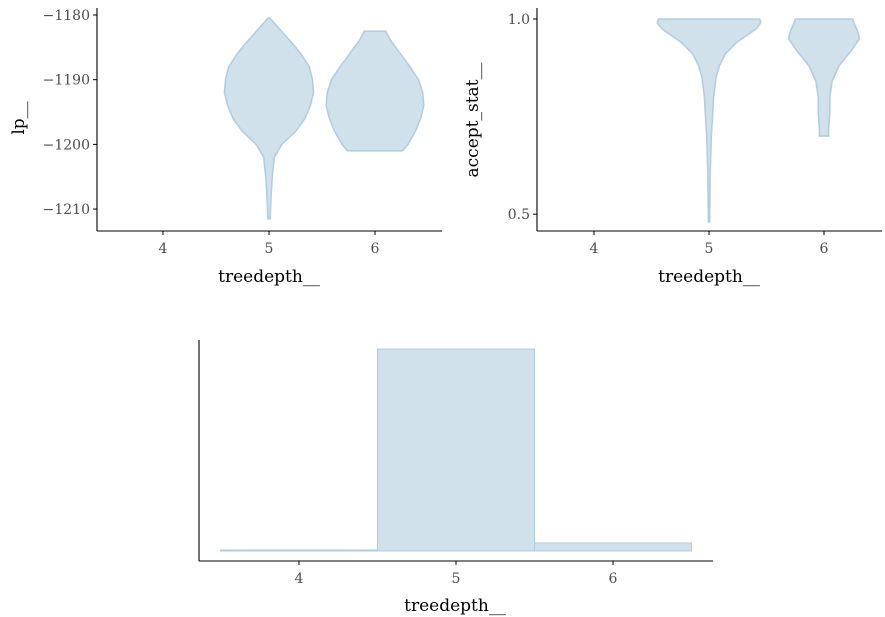  Describe the element at coordinates (66, 16) in the screenshot. I see `y-tick-label: −1180` at that location.